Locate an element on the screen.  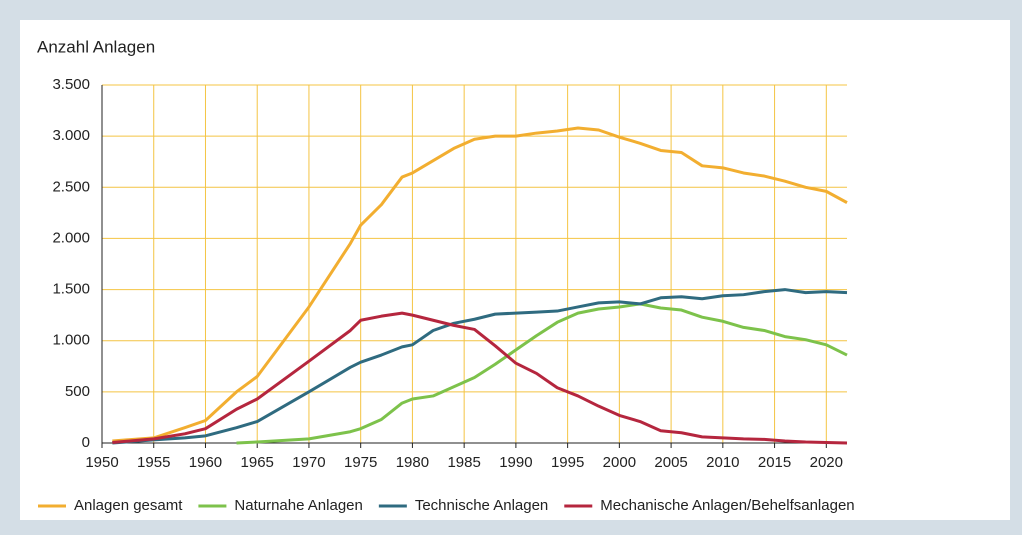
x-tick-label: 2005 is located at coordinates (670, 462).